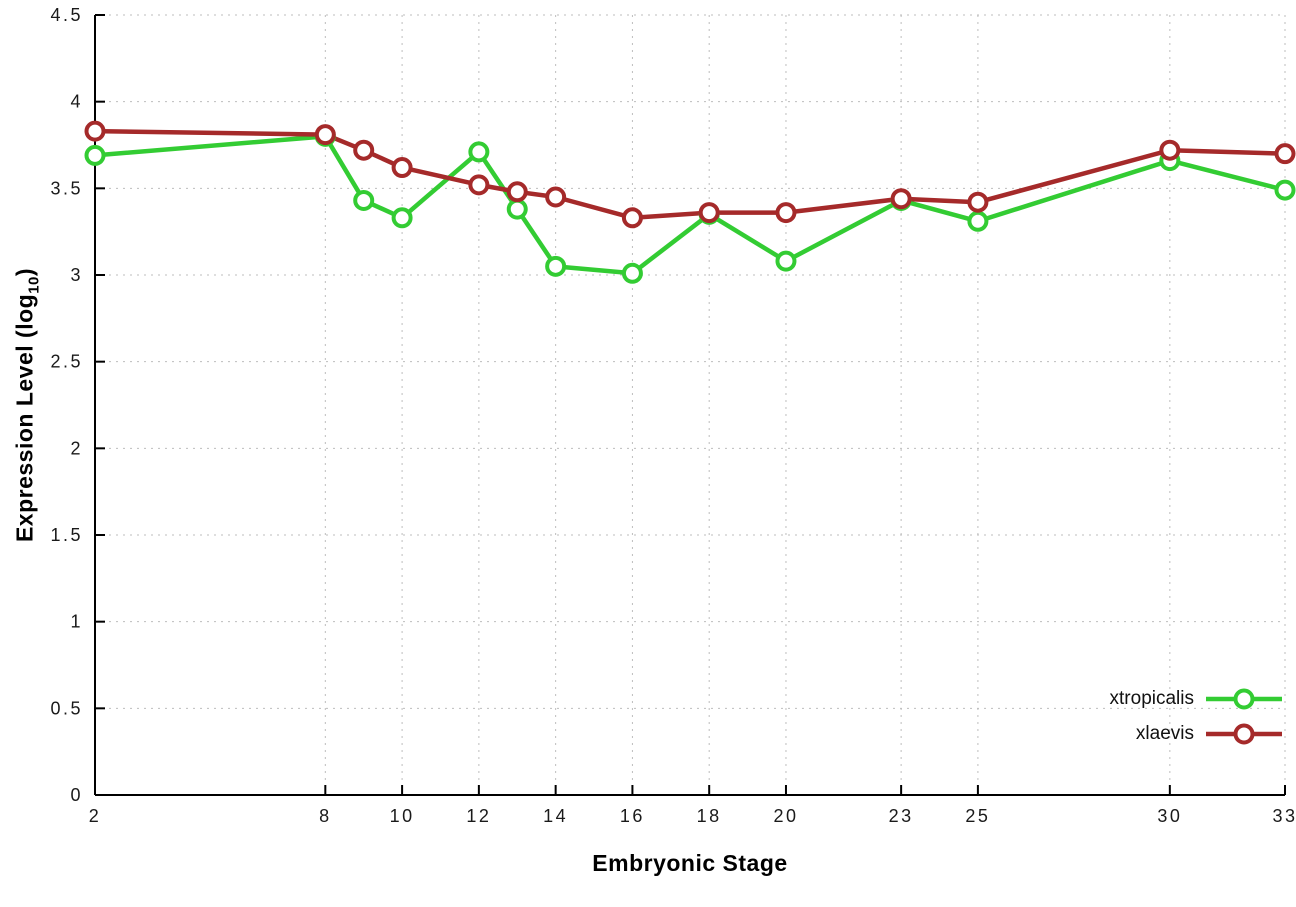 The height and width of the screenshot is (907, 1296). What do you see at coordinates (977, 816) in the screenshot?
I see `x-tick-label: 25` at bounding box center [977, 816].